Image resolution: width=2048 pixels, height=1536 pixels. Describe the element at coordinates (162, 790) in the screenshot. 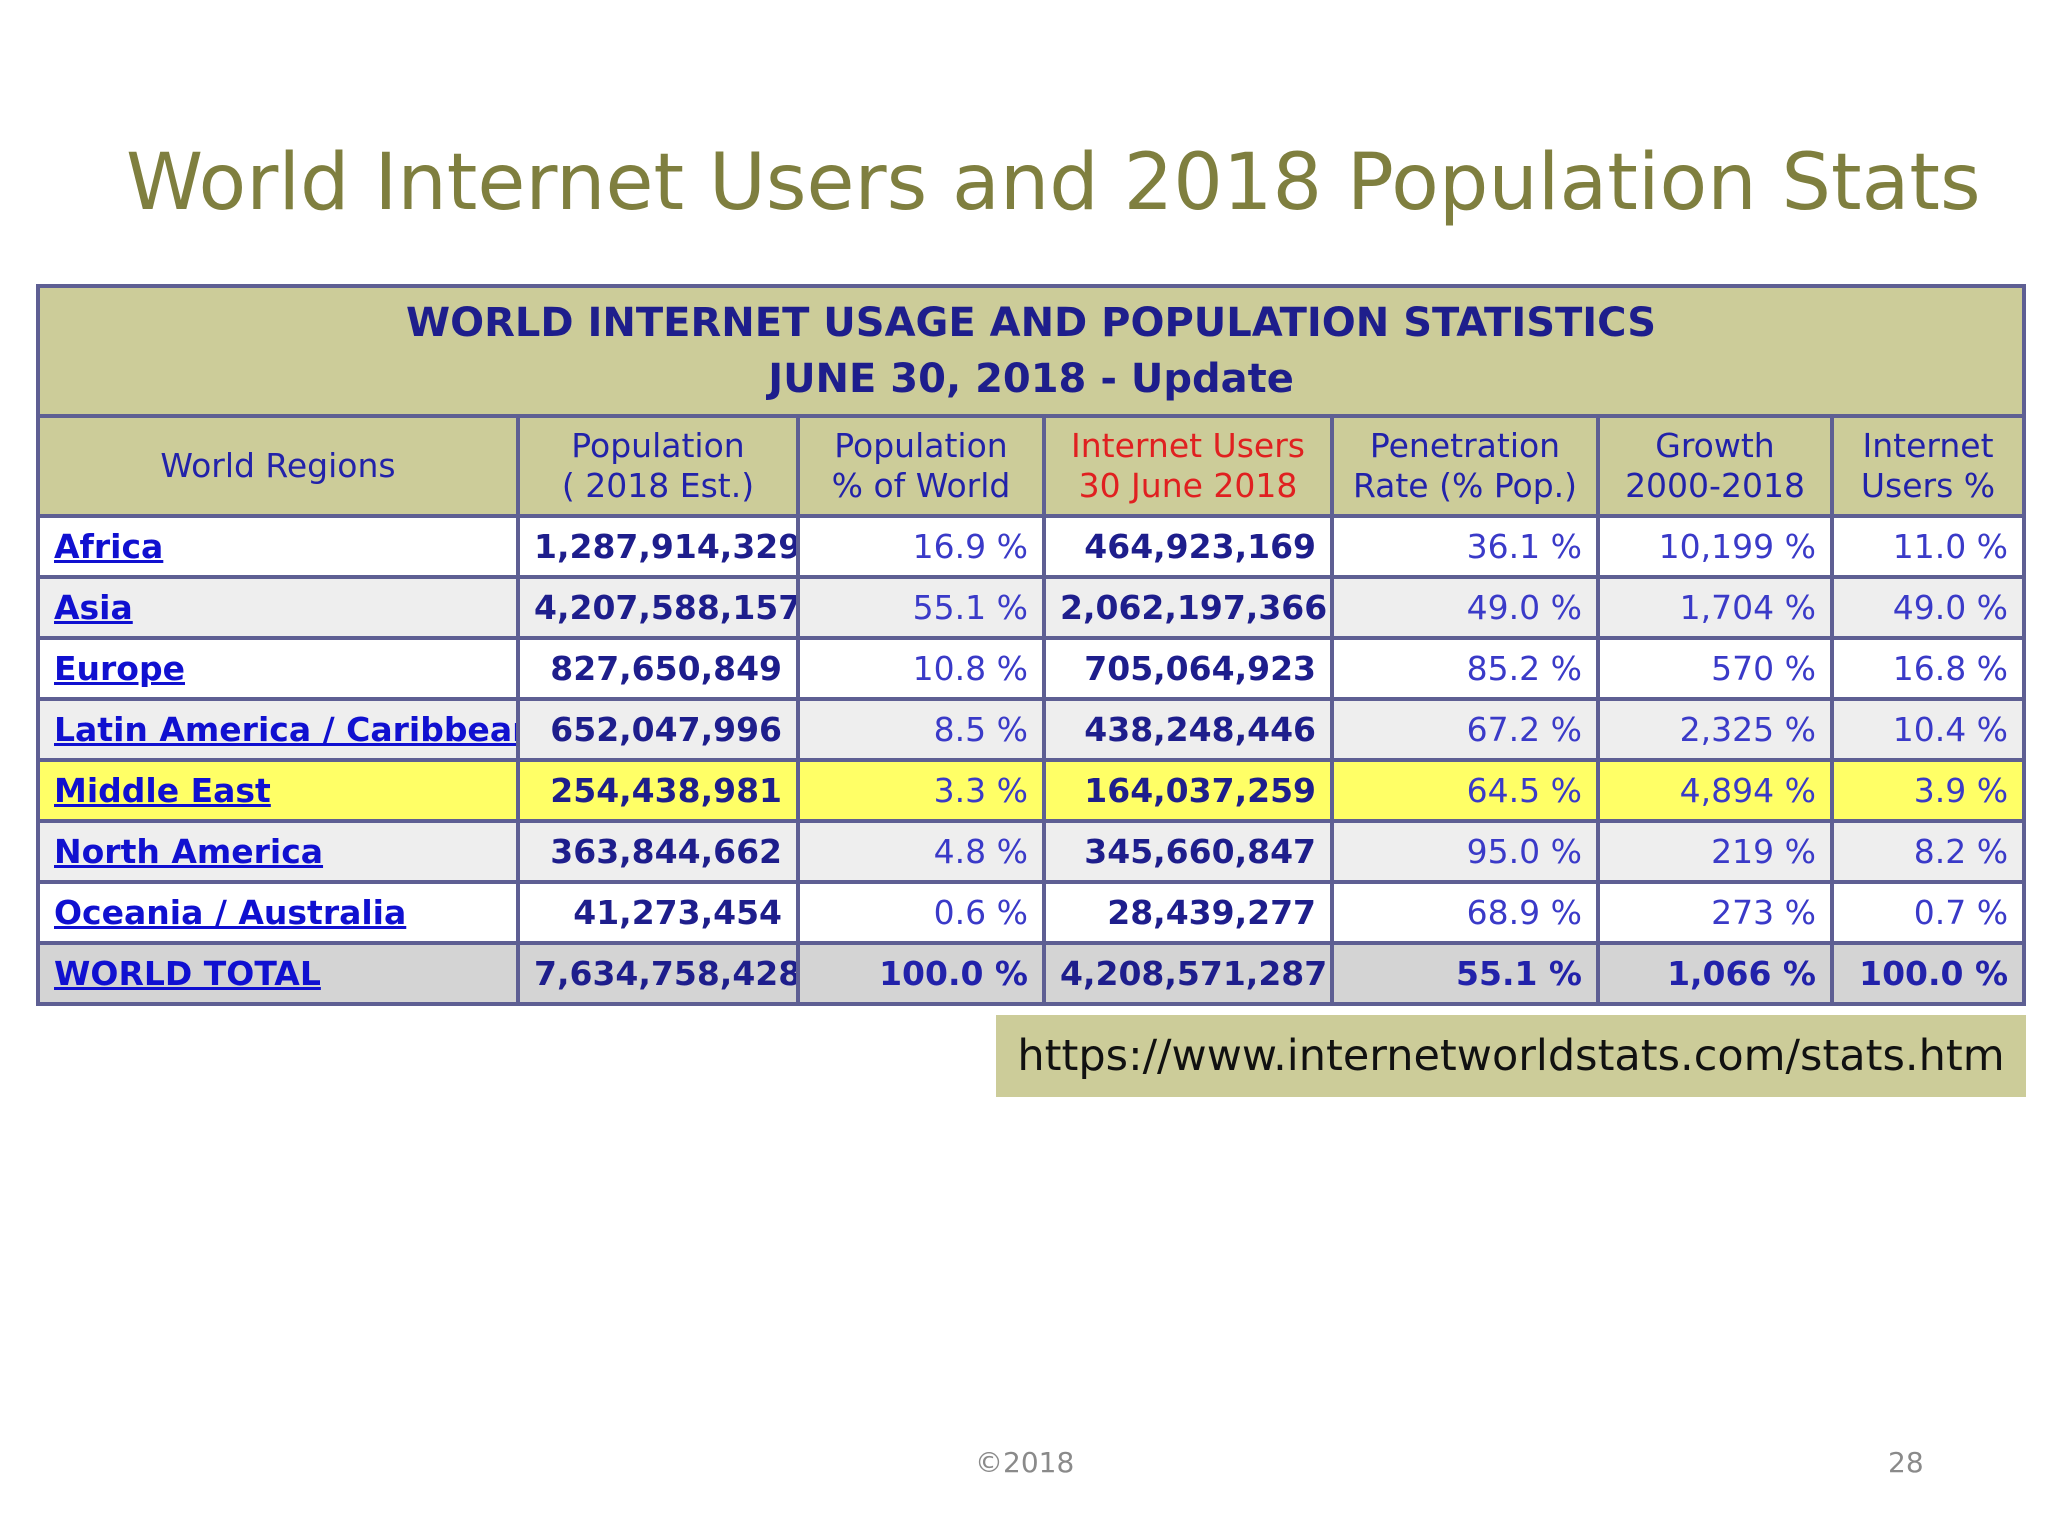

I see `region-link-middle-east: Middle East` at that location.